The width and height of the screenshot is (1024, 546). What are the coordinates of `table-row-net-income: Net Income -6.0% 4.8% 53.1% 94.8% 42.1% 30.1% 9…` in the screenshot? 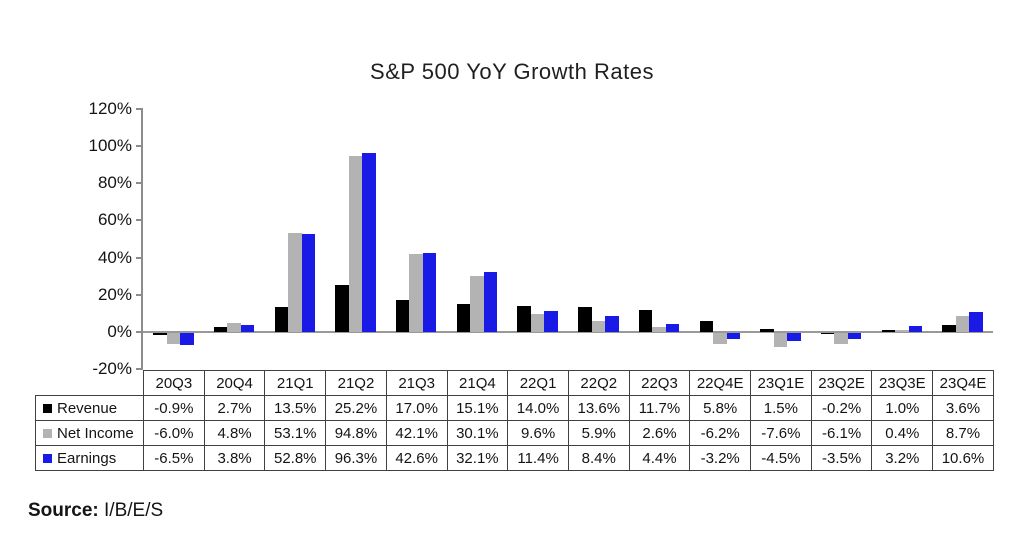 It's located at (514, 433).